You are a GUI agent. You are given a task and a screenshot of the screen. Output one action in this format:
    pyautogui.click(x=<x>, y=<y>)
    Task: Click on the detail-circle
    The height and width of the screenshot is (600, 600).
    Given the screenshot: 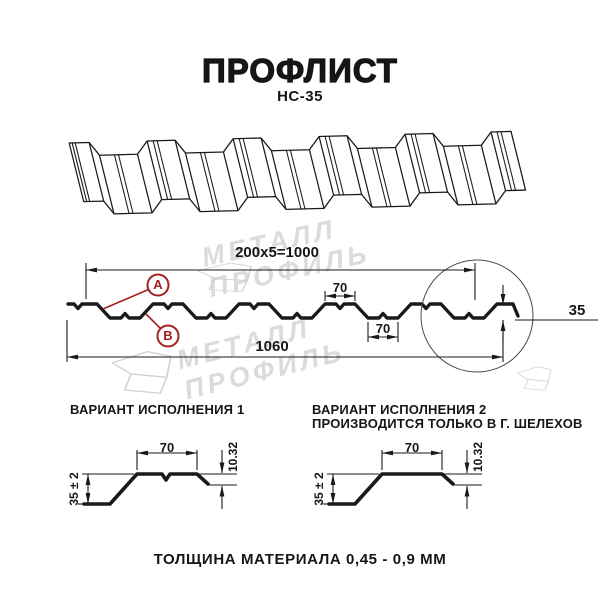 What is the action you would take?
    pyautogui.click(x=477, y=316)
    